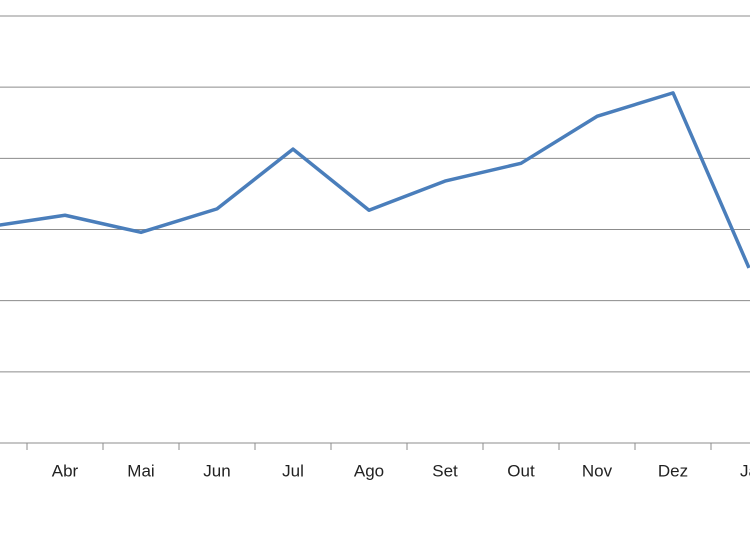 This screenshot has height=536, width=750. I want to click on x-tick-label: Nov, so click(597, 470).